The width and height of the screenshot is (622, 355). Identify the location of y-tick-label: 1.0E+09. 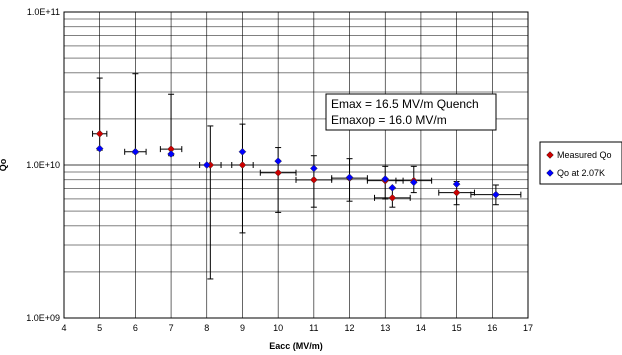
(43, 318).